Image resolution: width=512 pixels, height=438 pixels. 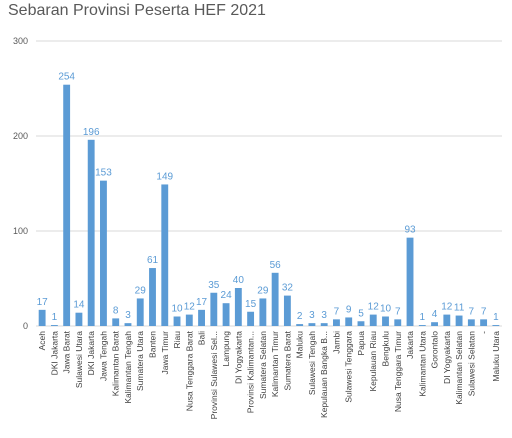 I want to click on data-label: 93, so click(x=410, y=230).